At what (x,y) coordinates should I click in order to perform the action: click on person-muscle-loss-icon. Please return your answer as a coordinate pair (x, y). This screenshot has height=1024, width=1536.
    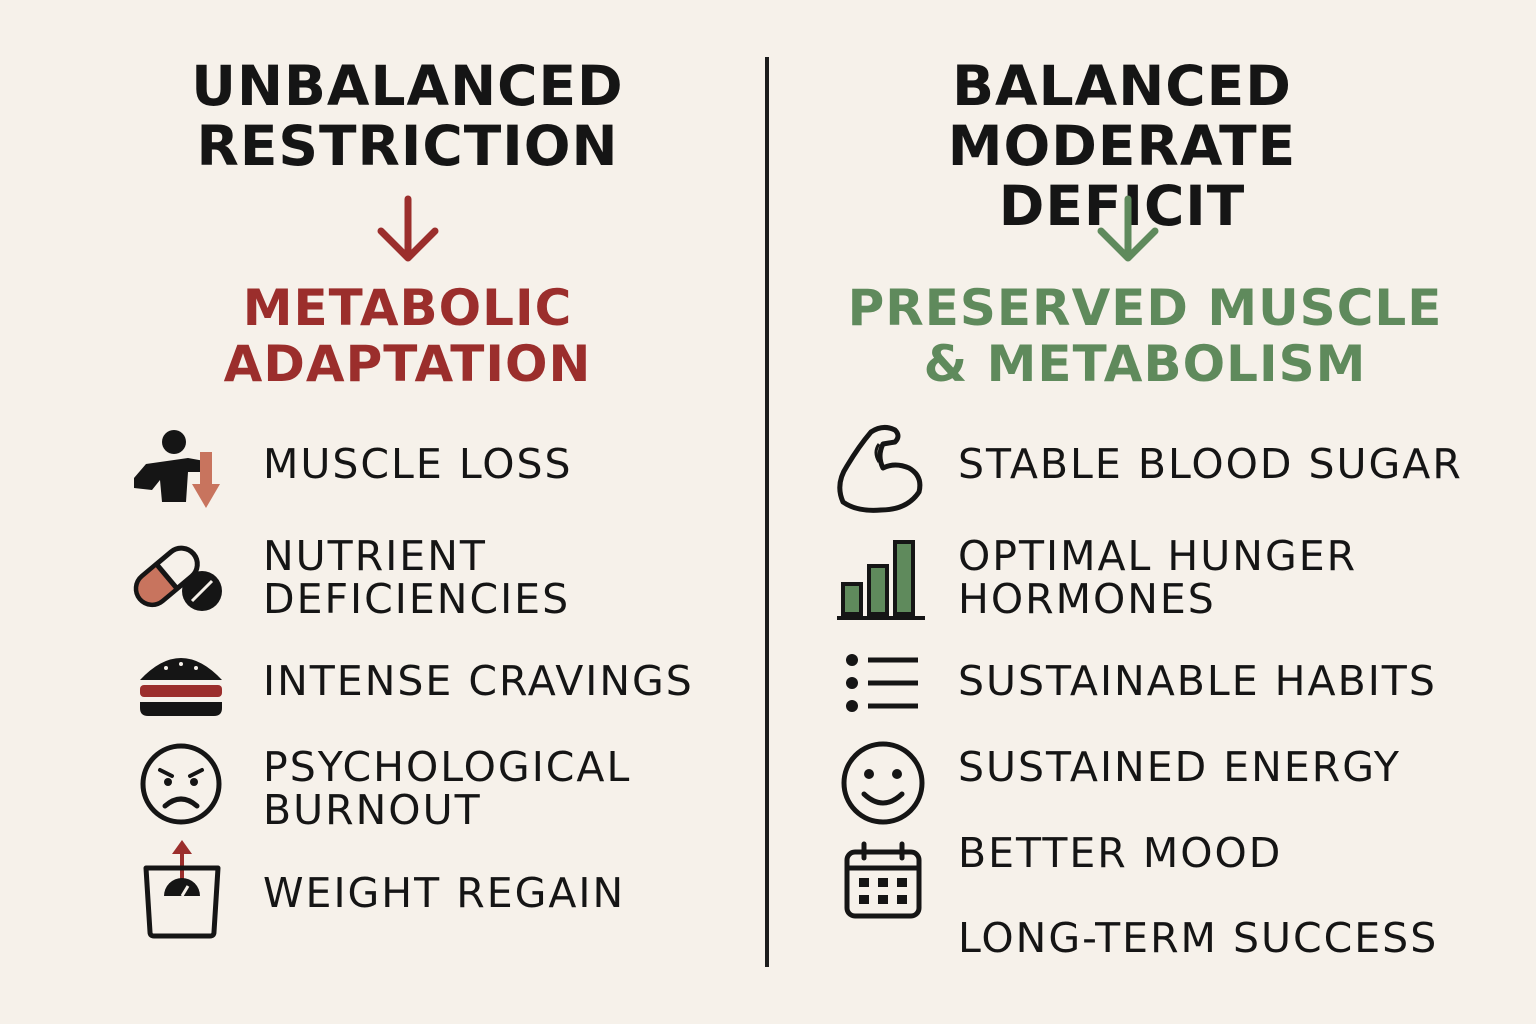
    Looking at the image, I should click on (177, 469).